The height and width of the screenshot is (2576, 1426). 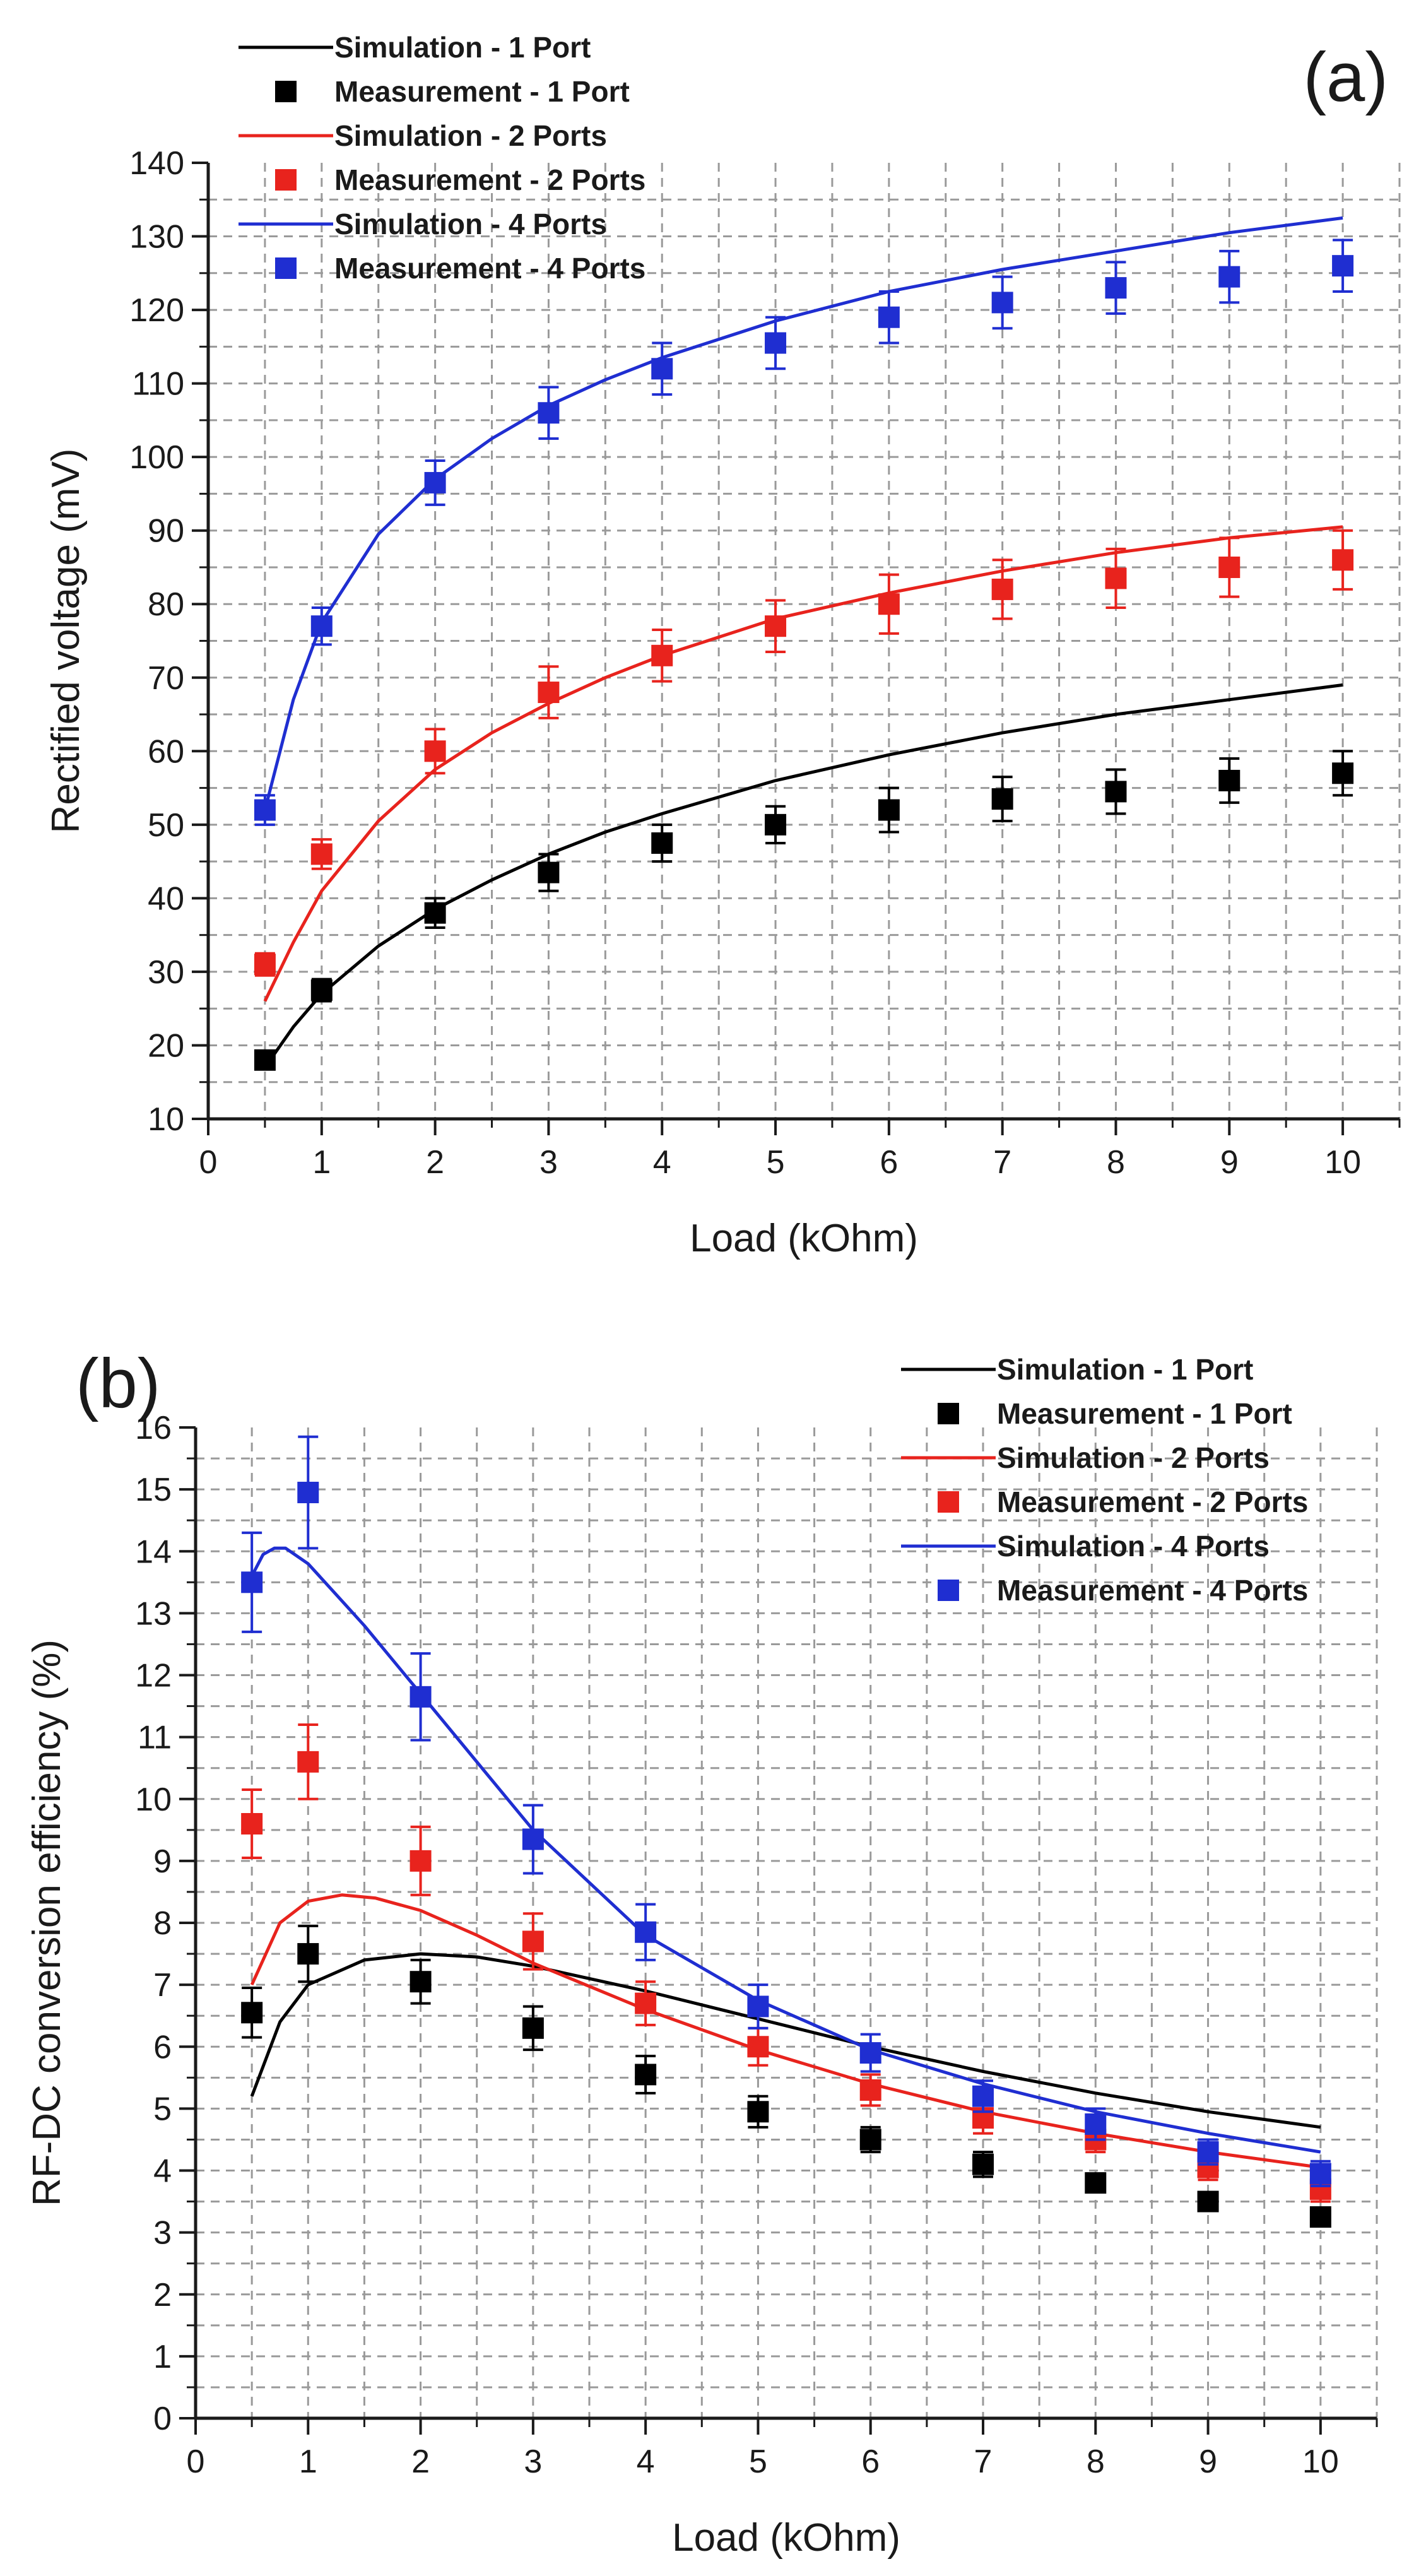 I want to click on legend-label: Measurement - 4 Ports, so click(x=490, y=268).